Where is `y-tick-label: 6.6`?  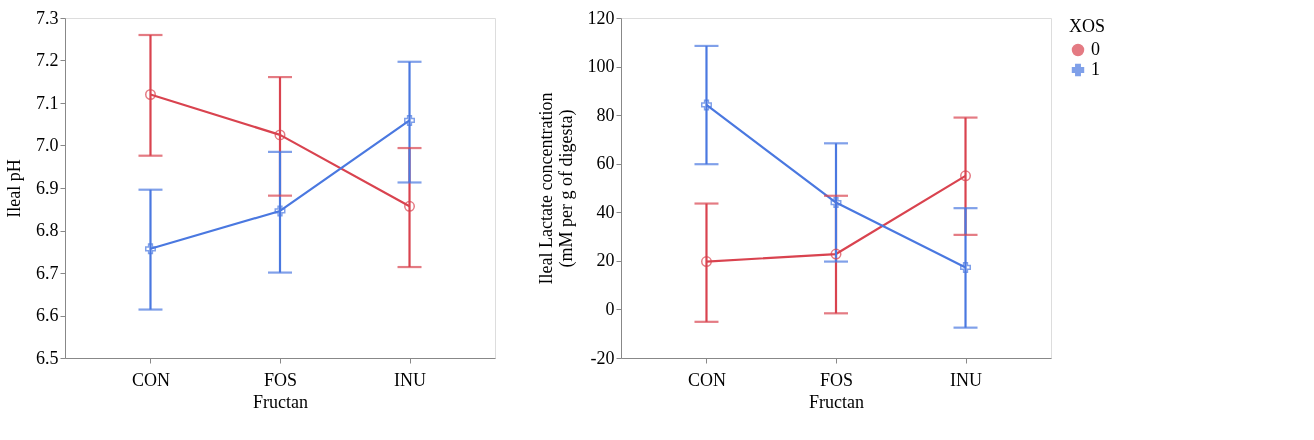 y-tick-label: 6.6 is located at coordinates (47, 315).